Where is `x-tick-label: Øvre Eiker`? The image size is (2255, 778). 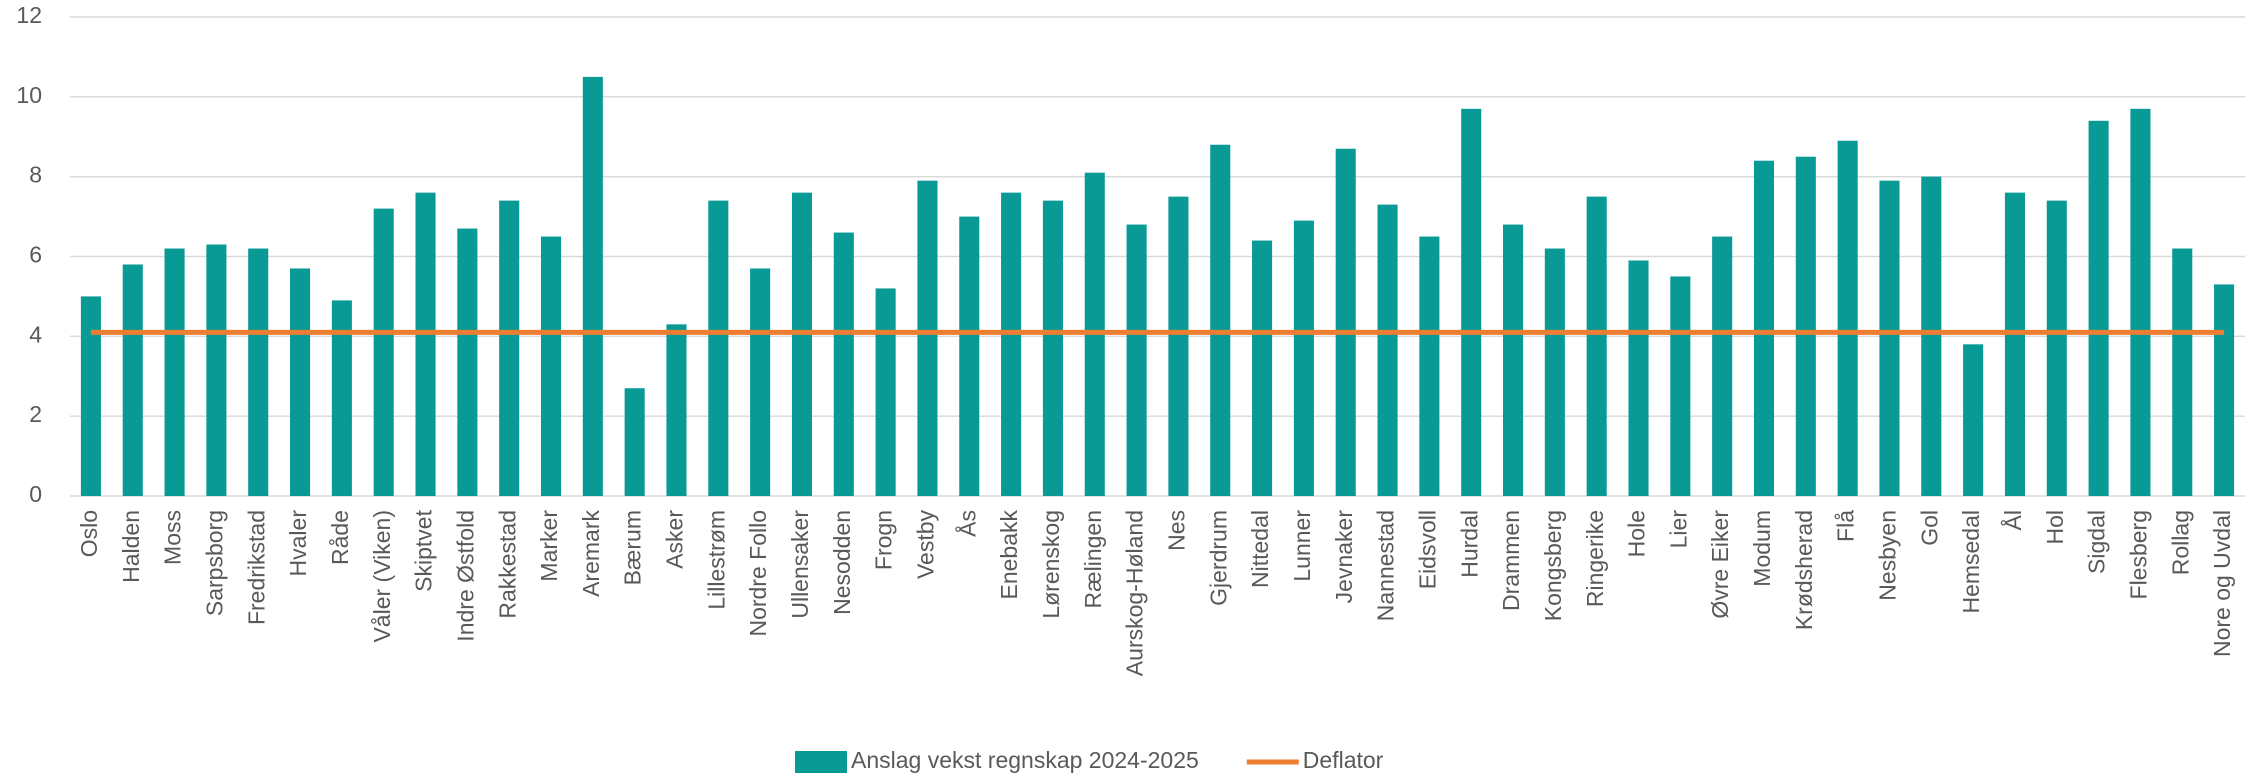 x-tick-label: Øvre Eiker is located at coordinates (1720, 564).